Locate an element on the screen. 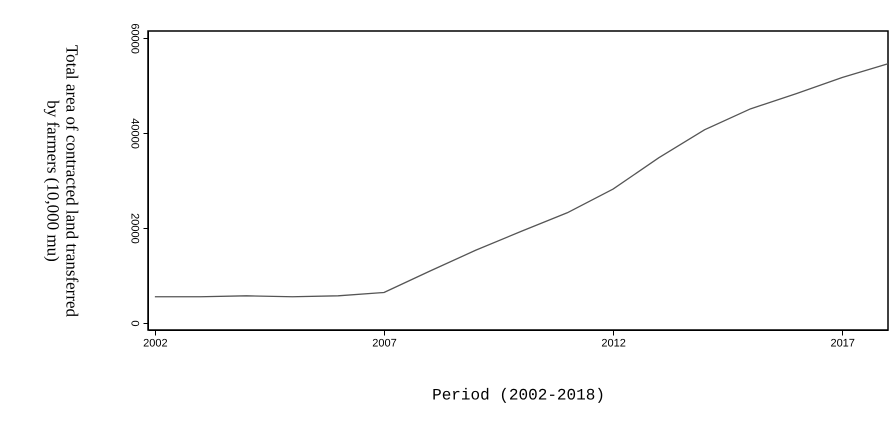  y-tick-label: 60000 is located at coordinates (134, 38).